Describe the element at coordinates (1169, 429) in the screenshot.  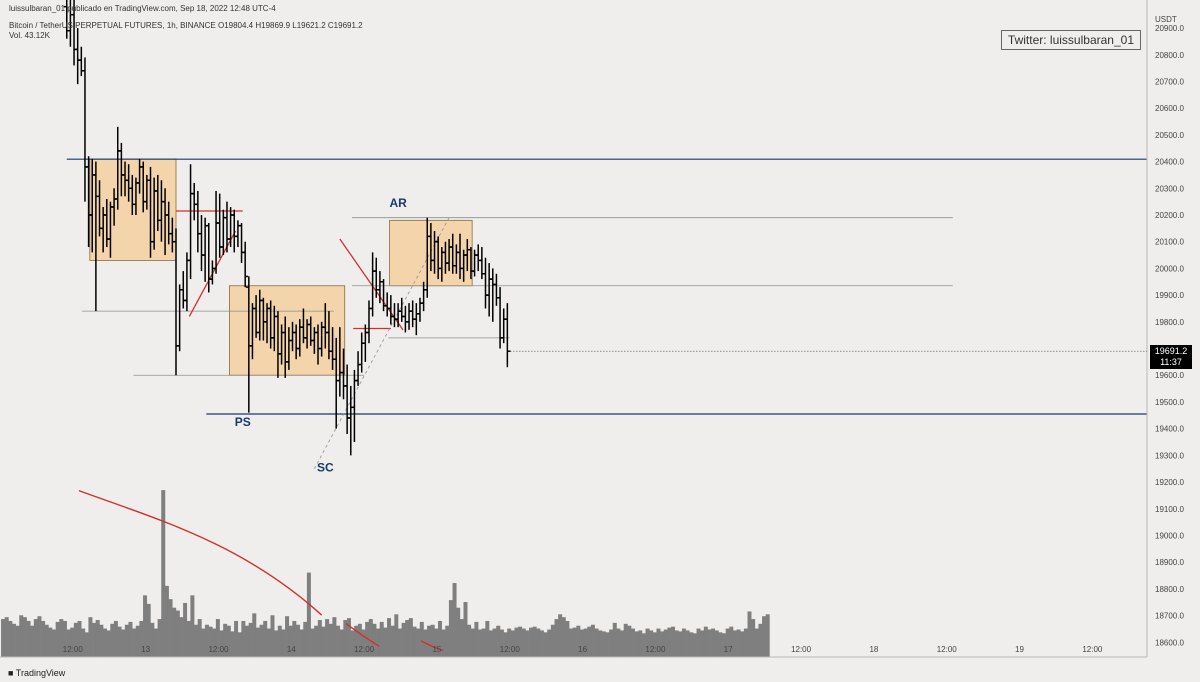
I see `price-tick-label: 19400.0` at that location.